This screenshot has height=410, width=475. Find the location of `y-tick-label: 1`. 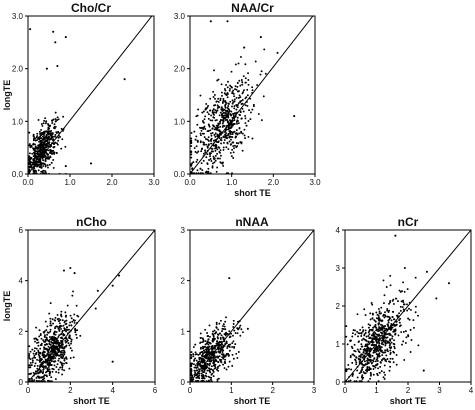

y-tick-label: 1 is located at coordinates (338, 344).